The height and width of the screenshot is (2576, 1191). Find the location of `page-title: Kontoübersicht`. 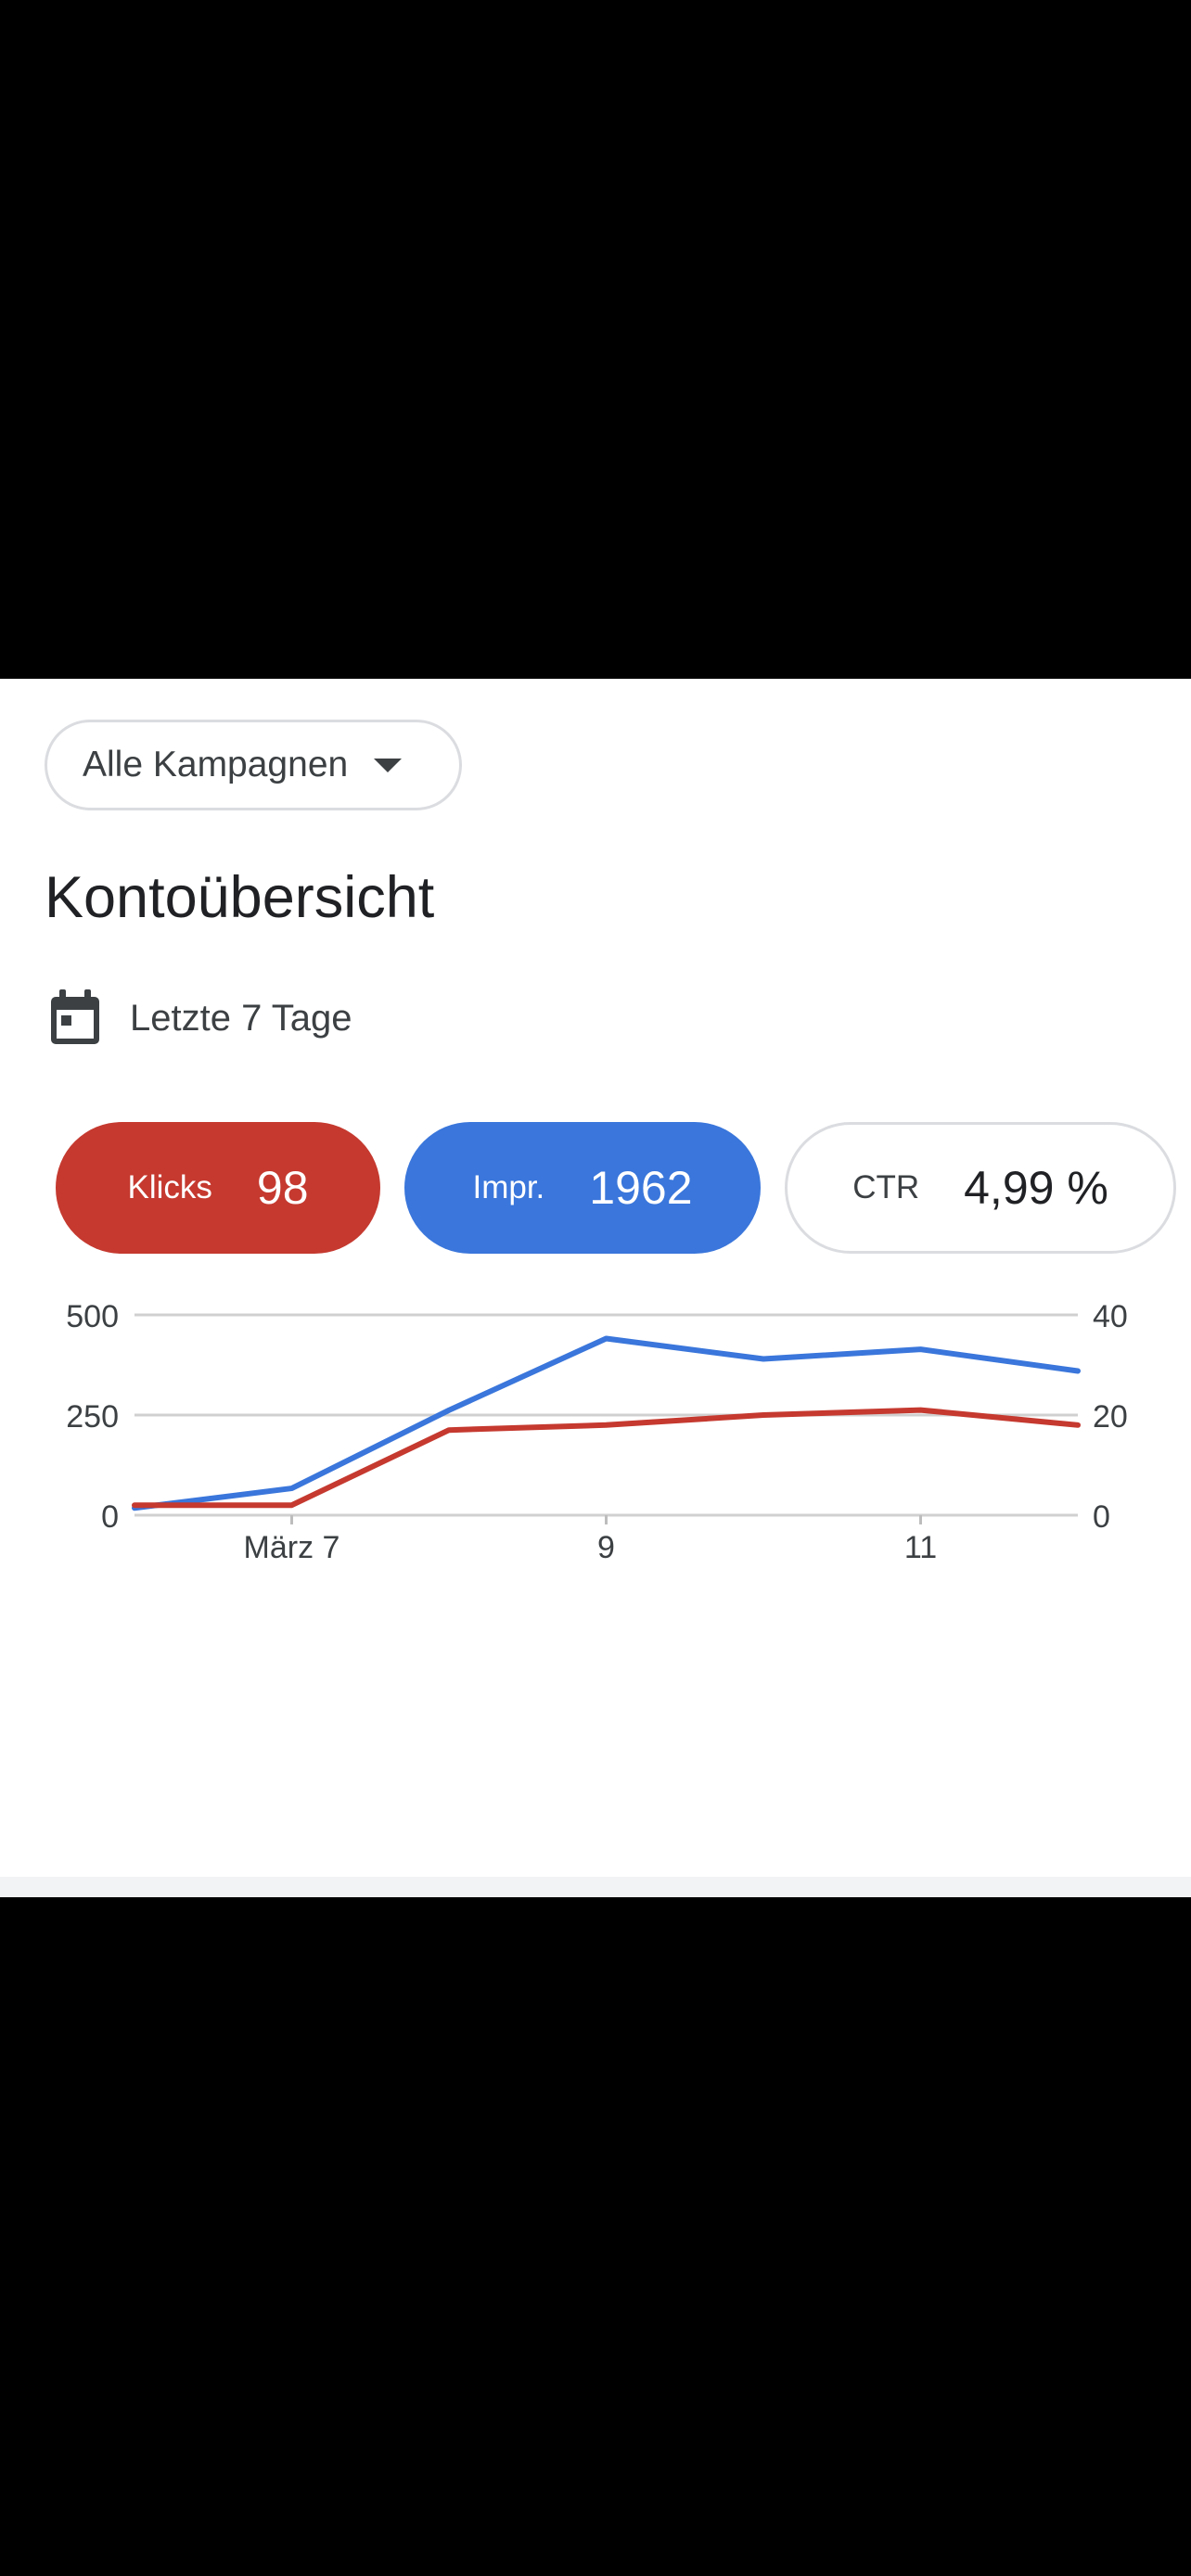

page-title: Kontoübersicht is located at coordinates (240, 897).